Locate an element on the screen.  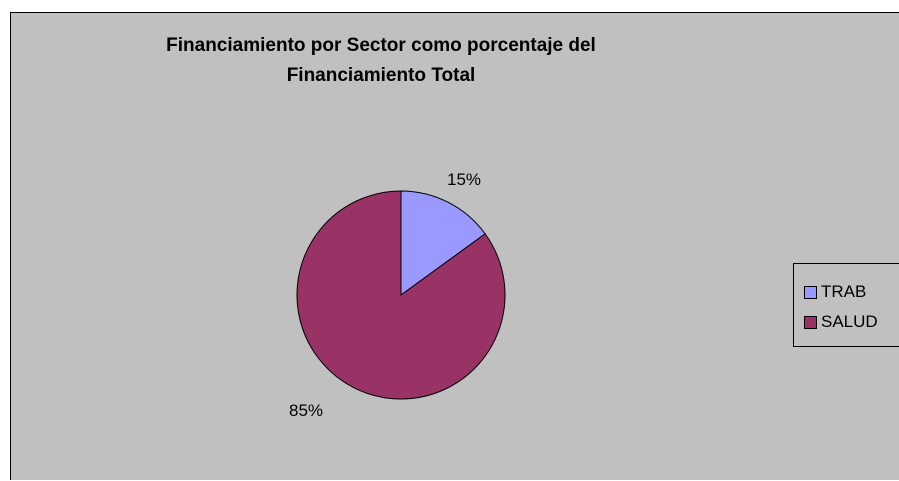
legend-swatch-salud is located at coordinates (810, 322).